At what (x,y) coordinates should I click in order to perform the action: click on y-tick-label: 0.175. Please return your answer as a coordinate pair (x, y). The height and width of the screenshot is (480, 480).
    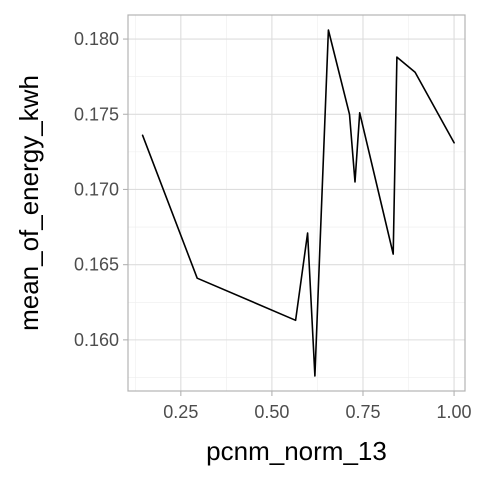
    Looking at the image, I should click on (96, 114).